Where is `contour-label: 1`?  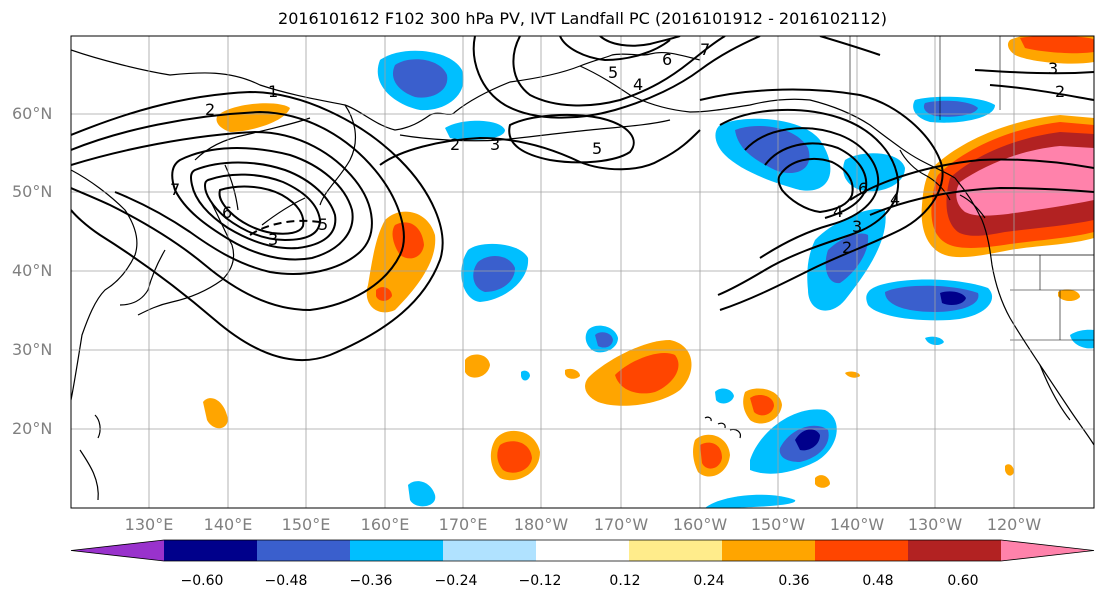
contour-label: 1 is located at coordinates (273, 91).